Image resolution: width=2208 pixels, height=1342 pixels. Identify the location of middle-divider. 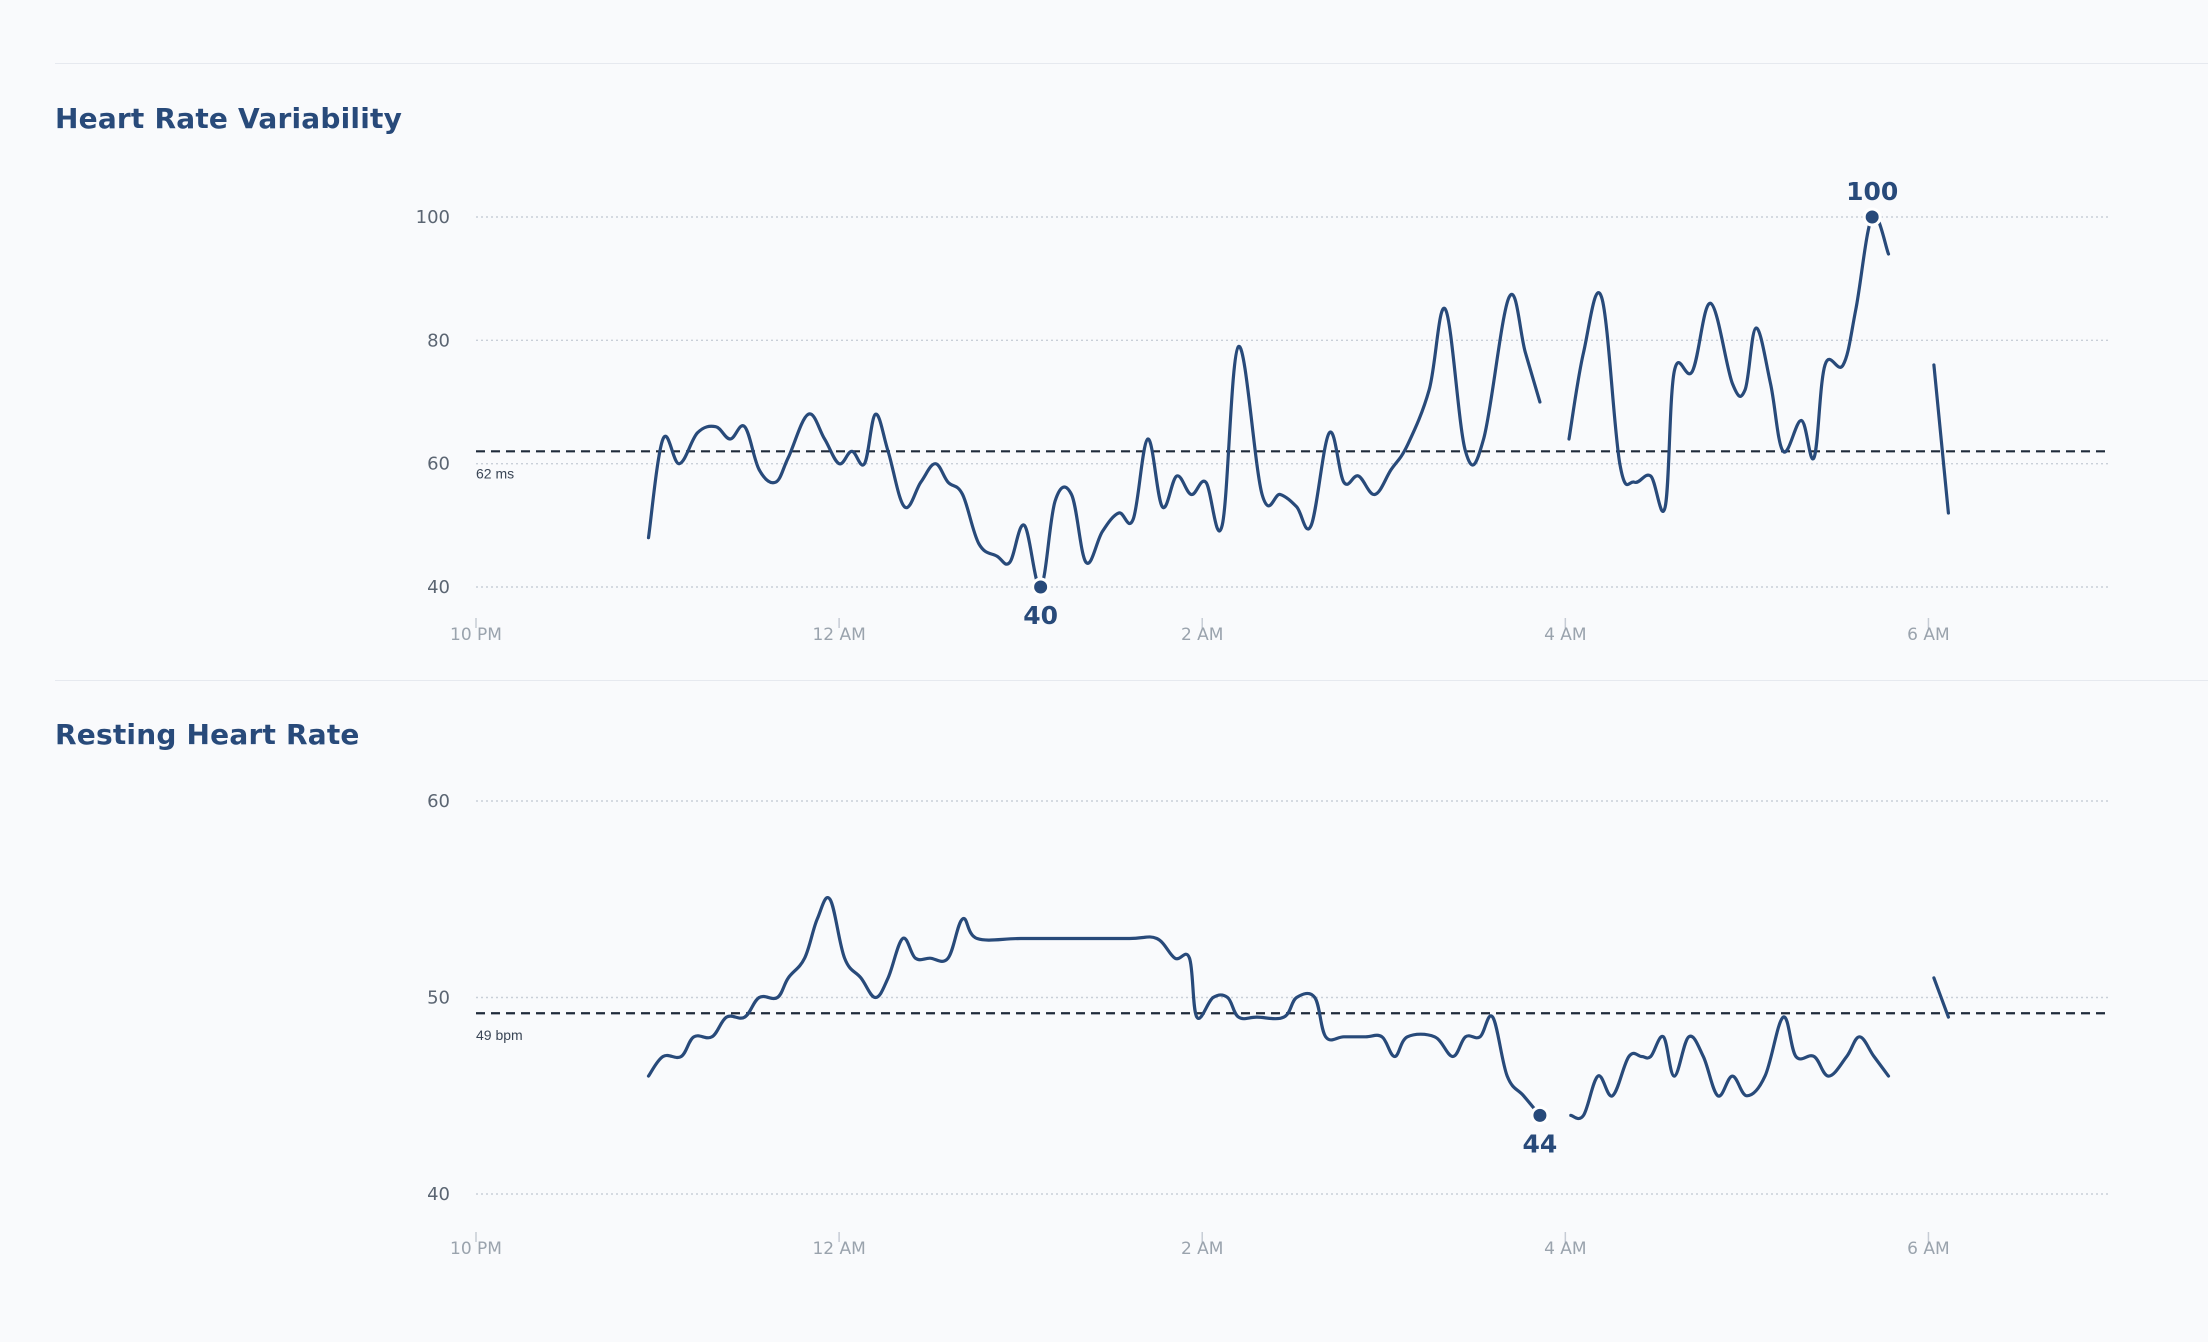
(1131, 680).